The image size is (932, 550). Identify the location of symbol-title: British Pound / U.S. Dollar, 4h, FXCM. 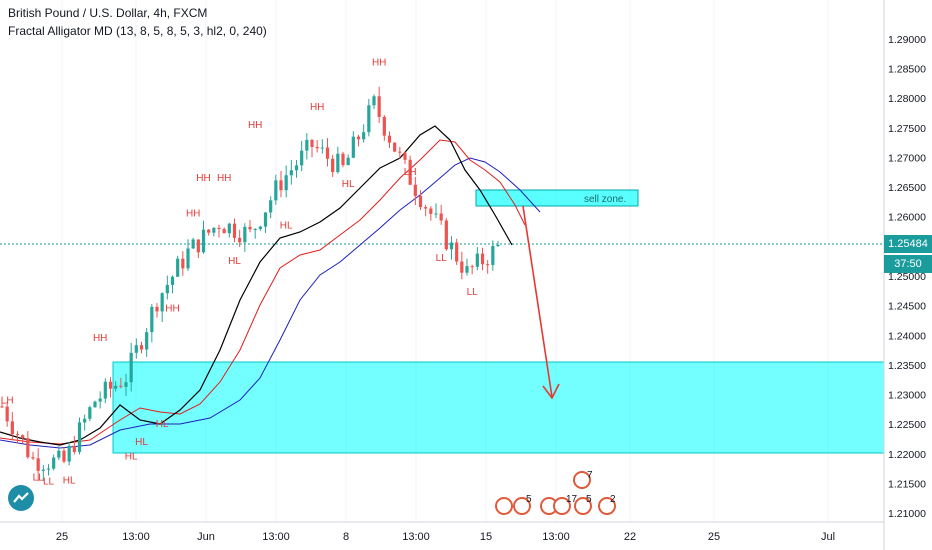
(108, 13).